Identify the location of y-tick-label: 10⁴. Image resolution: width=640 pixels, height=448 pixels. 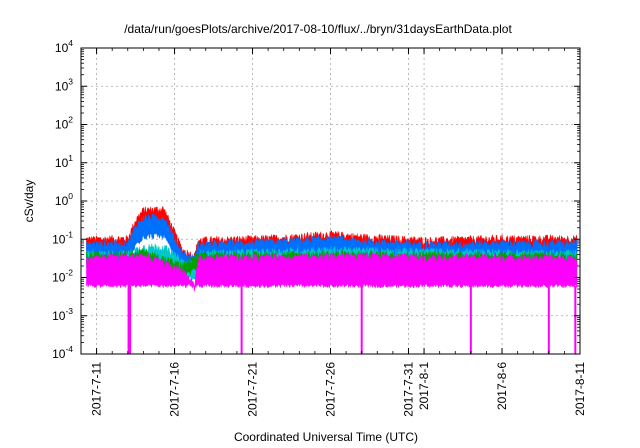
(64, 46).